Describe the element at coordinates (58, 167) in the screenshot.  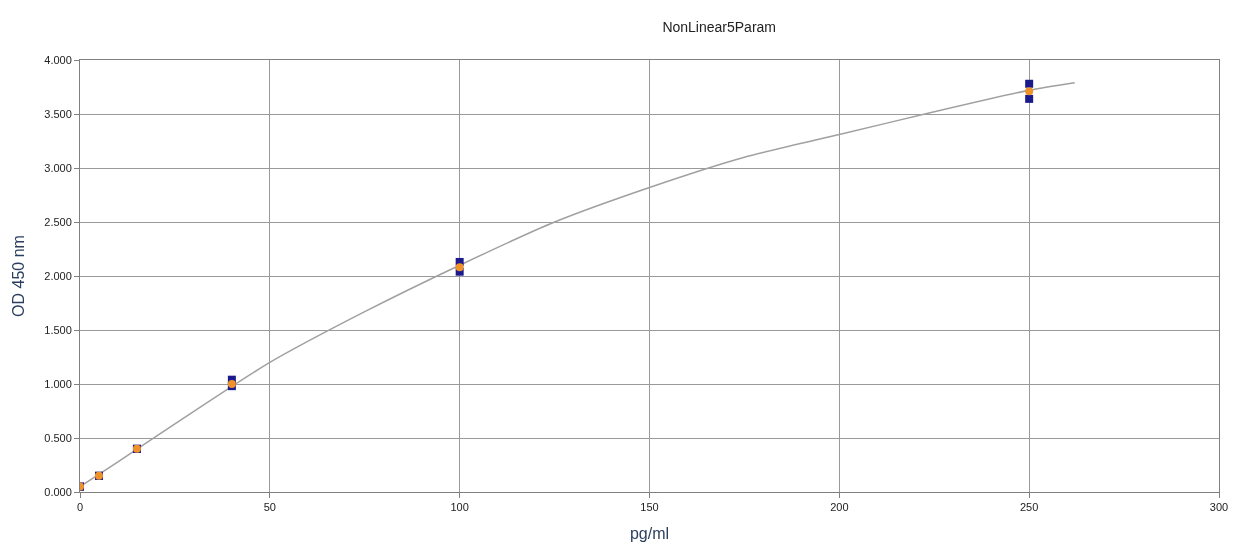
I see `y-tick-label: 3.000` at that location.